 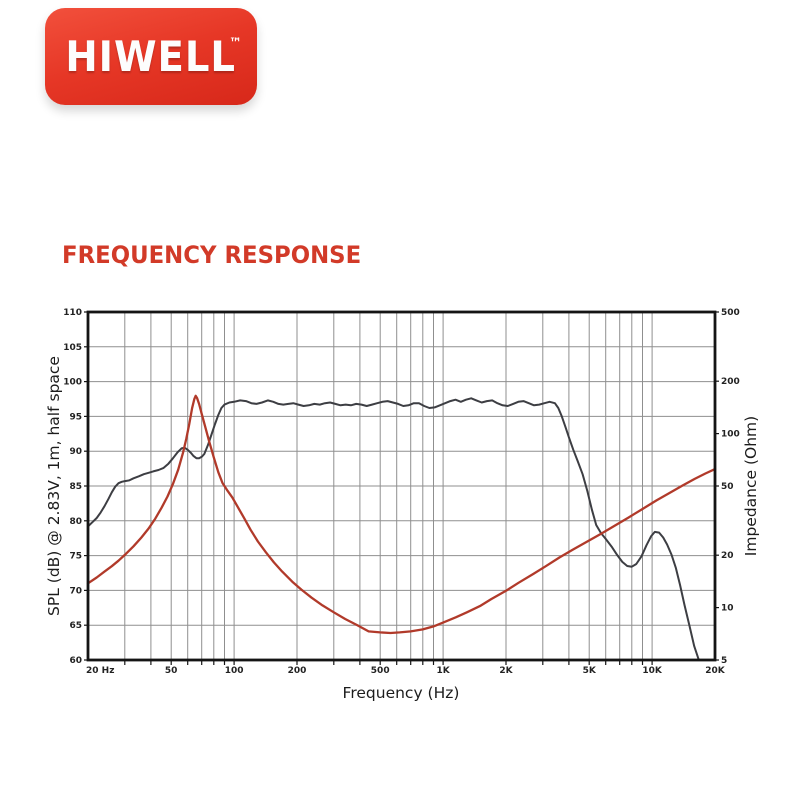 I want to click on y-right-tick-label: 50, so click(x=727, y=487).